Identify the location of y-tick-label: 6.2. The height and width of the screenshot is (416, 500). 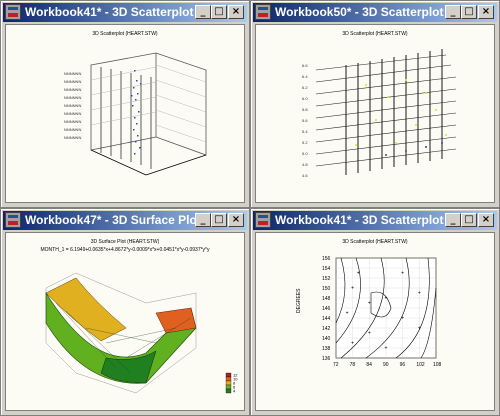
(305, 87).